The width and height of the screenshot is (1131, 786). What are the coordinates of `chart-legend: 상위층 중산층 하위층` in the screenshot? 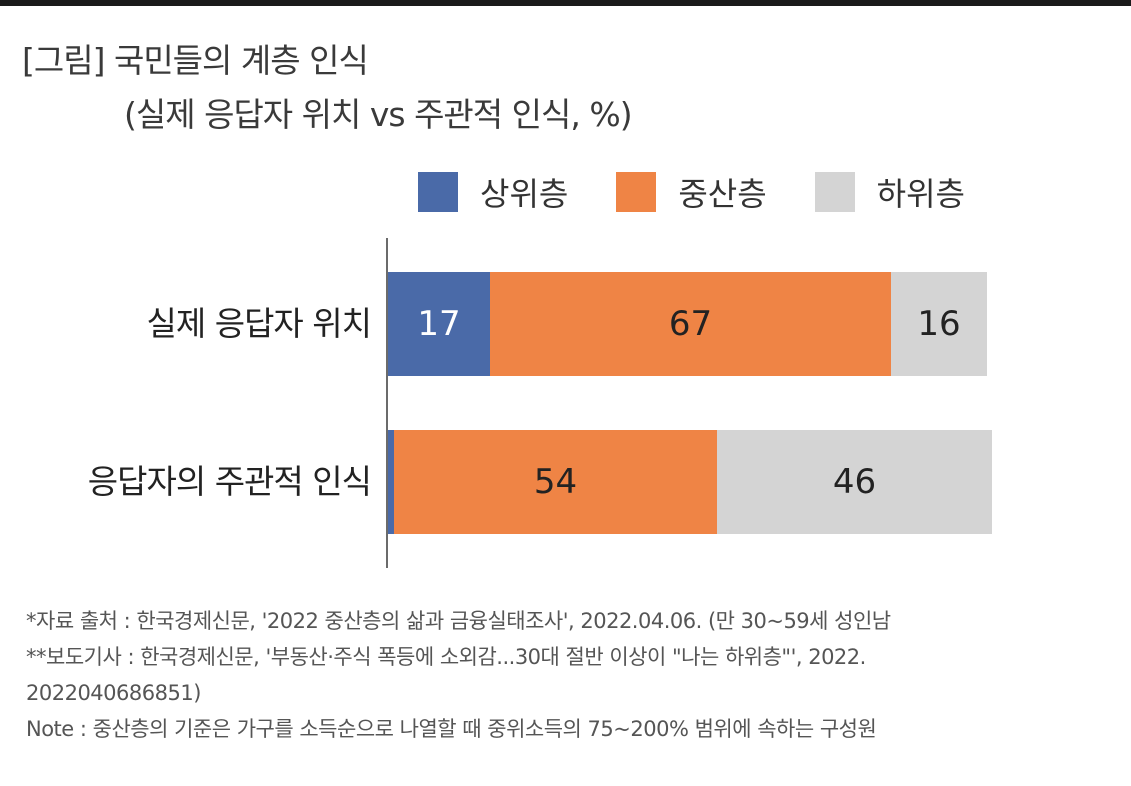 It's located at (691, 192).